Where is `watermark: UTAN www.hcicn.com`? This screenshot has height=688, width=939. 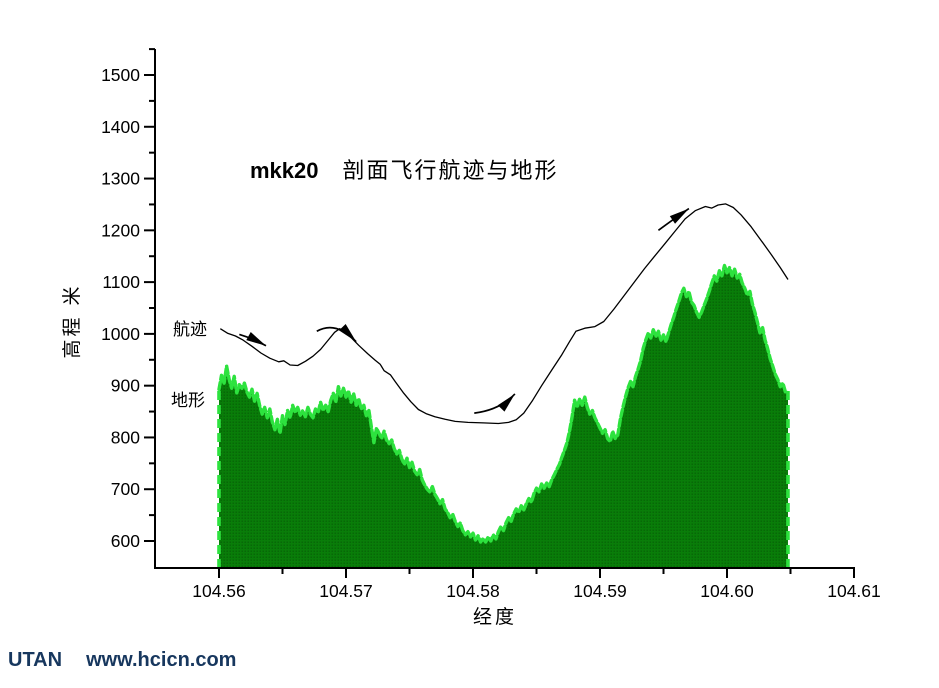 watermark: UTAN www.hcicn.com is located at coordinates (122, 660).